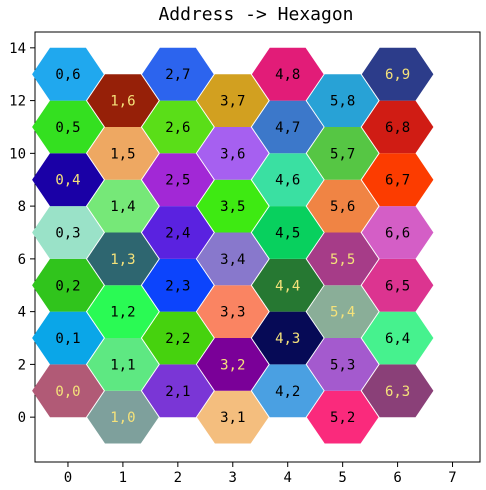  Describe the element at coordinates (22, 207) in the screenshot. I see `y-tick-label: 8` at that location.